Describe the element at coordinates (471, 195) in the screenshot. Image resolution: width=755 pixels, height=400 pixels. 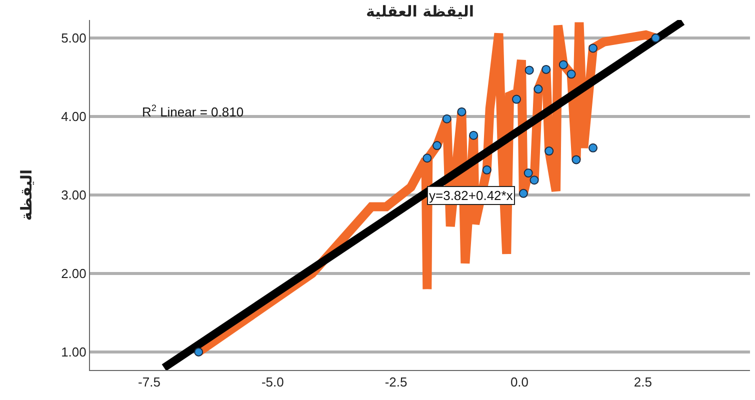
I see `annotation: y=3.82+0.42*x` at that location.